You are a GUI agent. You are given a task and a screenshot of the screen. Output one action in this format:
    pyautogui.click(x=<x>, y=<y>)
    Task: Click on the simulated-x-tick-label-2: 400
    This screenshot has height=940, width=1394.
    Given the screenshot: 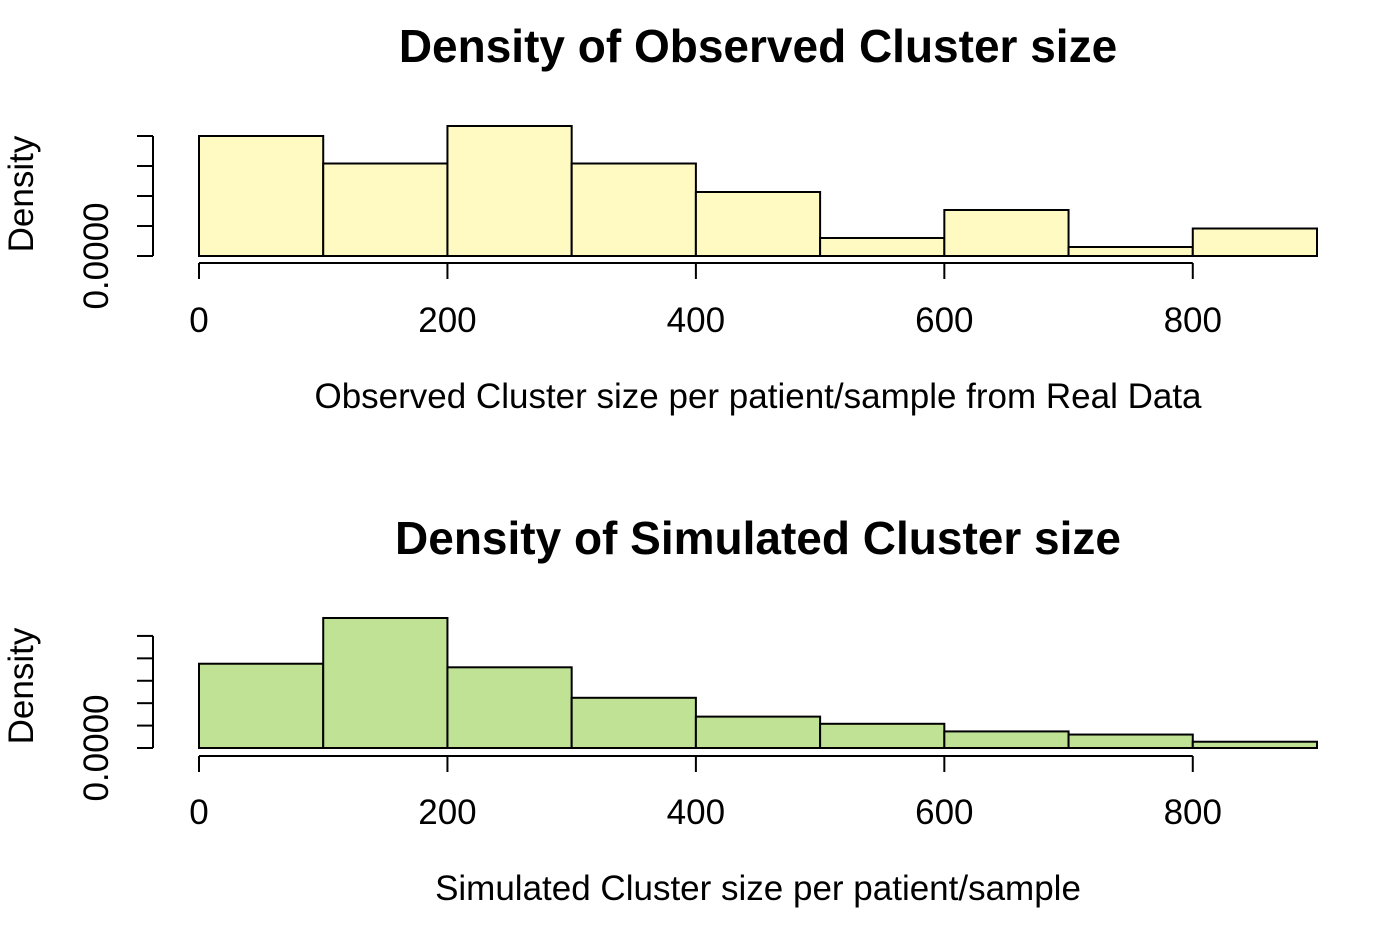 What is the action you would take?
    pyautogui.click(x=696, y=812)
    